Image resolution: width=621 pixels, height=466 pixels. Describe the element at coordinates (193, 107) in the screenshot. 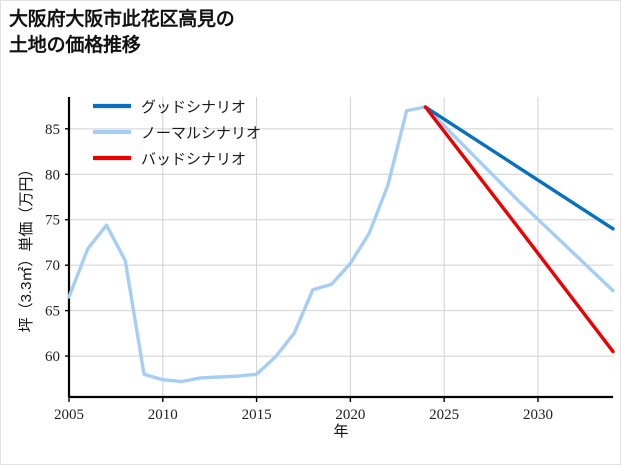

I see `legend-label-0: グッドシナリオ` at that location.